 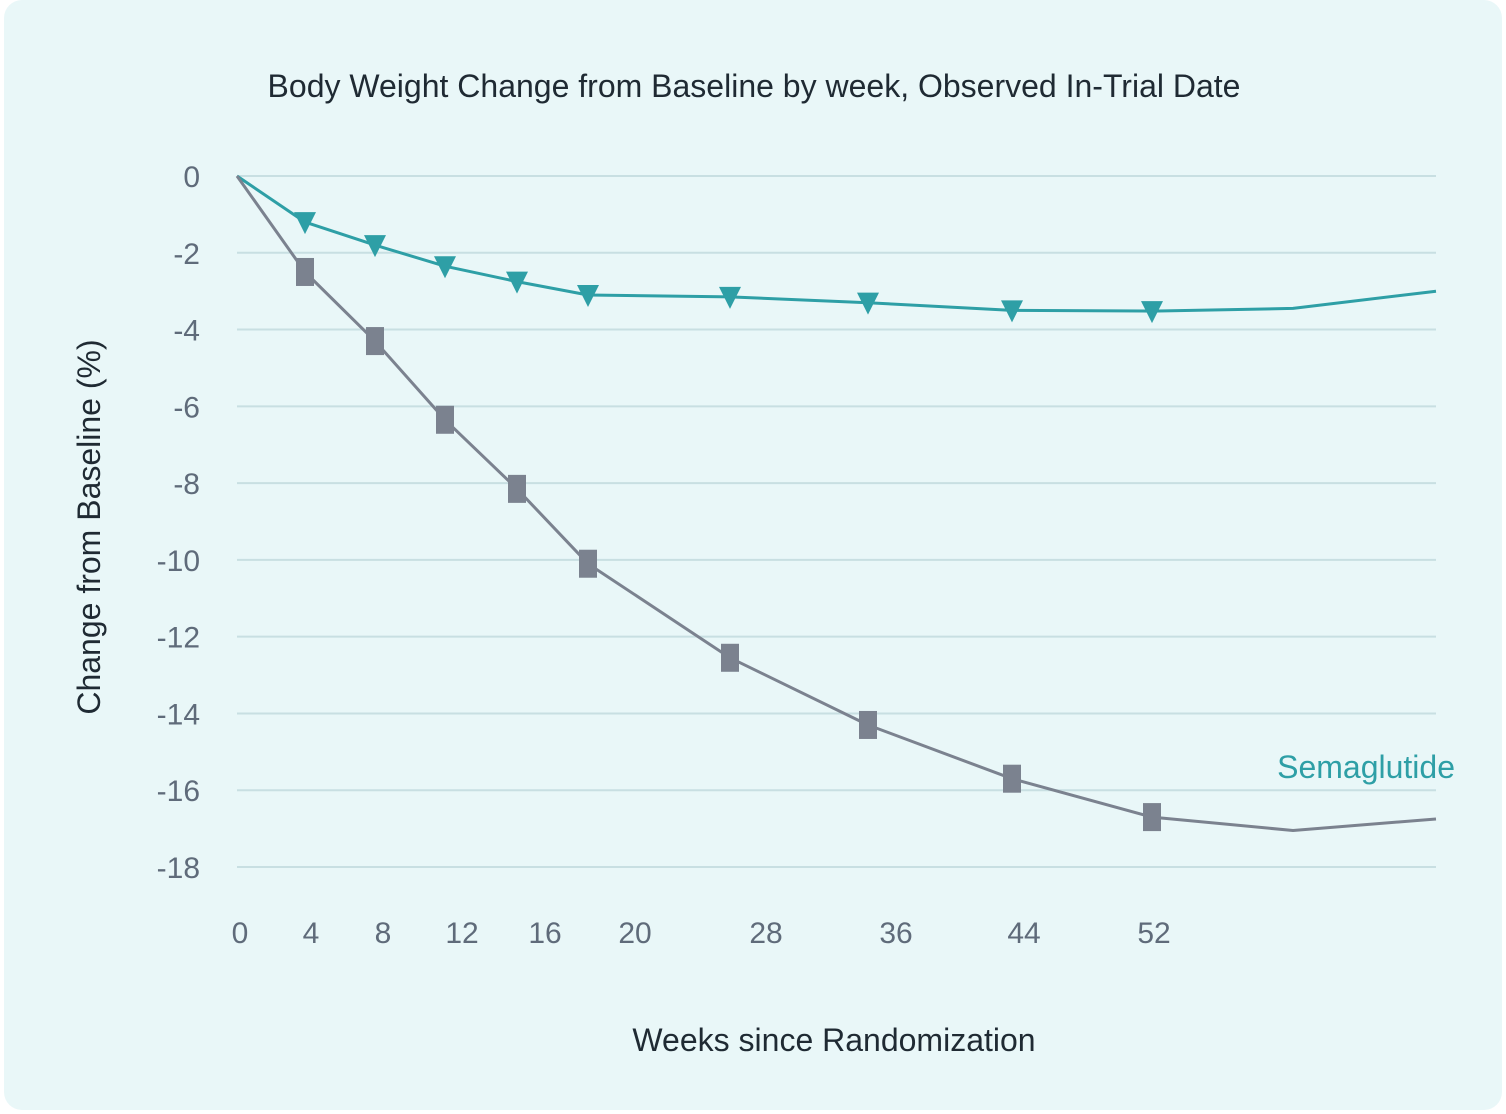 I want to click on y-tick-label: -14, so click(x=178, y=714).